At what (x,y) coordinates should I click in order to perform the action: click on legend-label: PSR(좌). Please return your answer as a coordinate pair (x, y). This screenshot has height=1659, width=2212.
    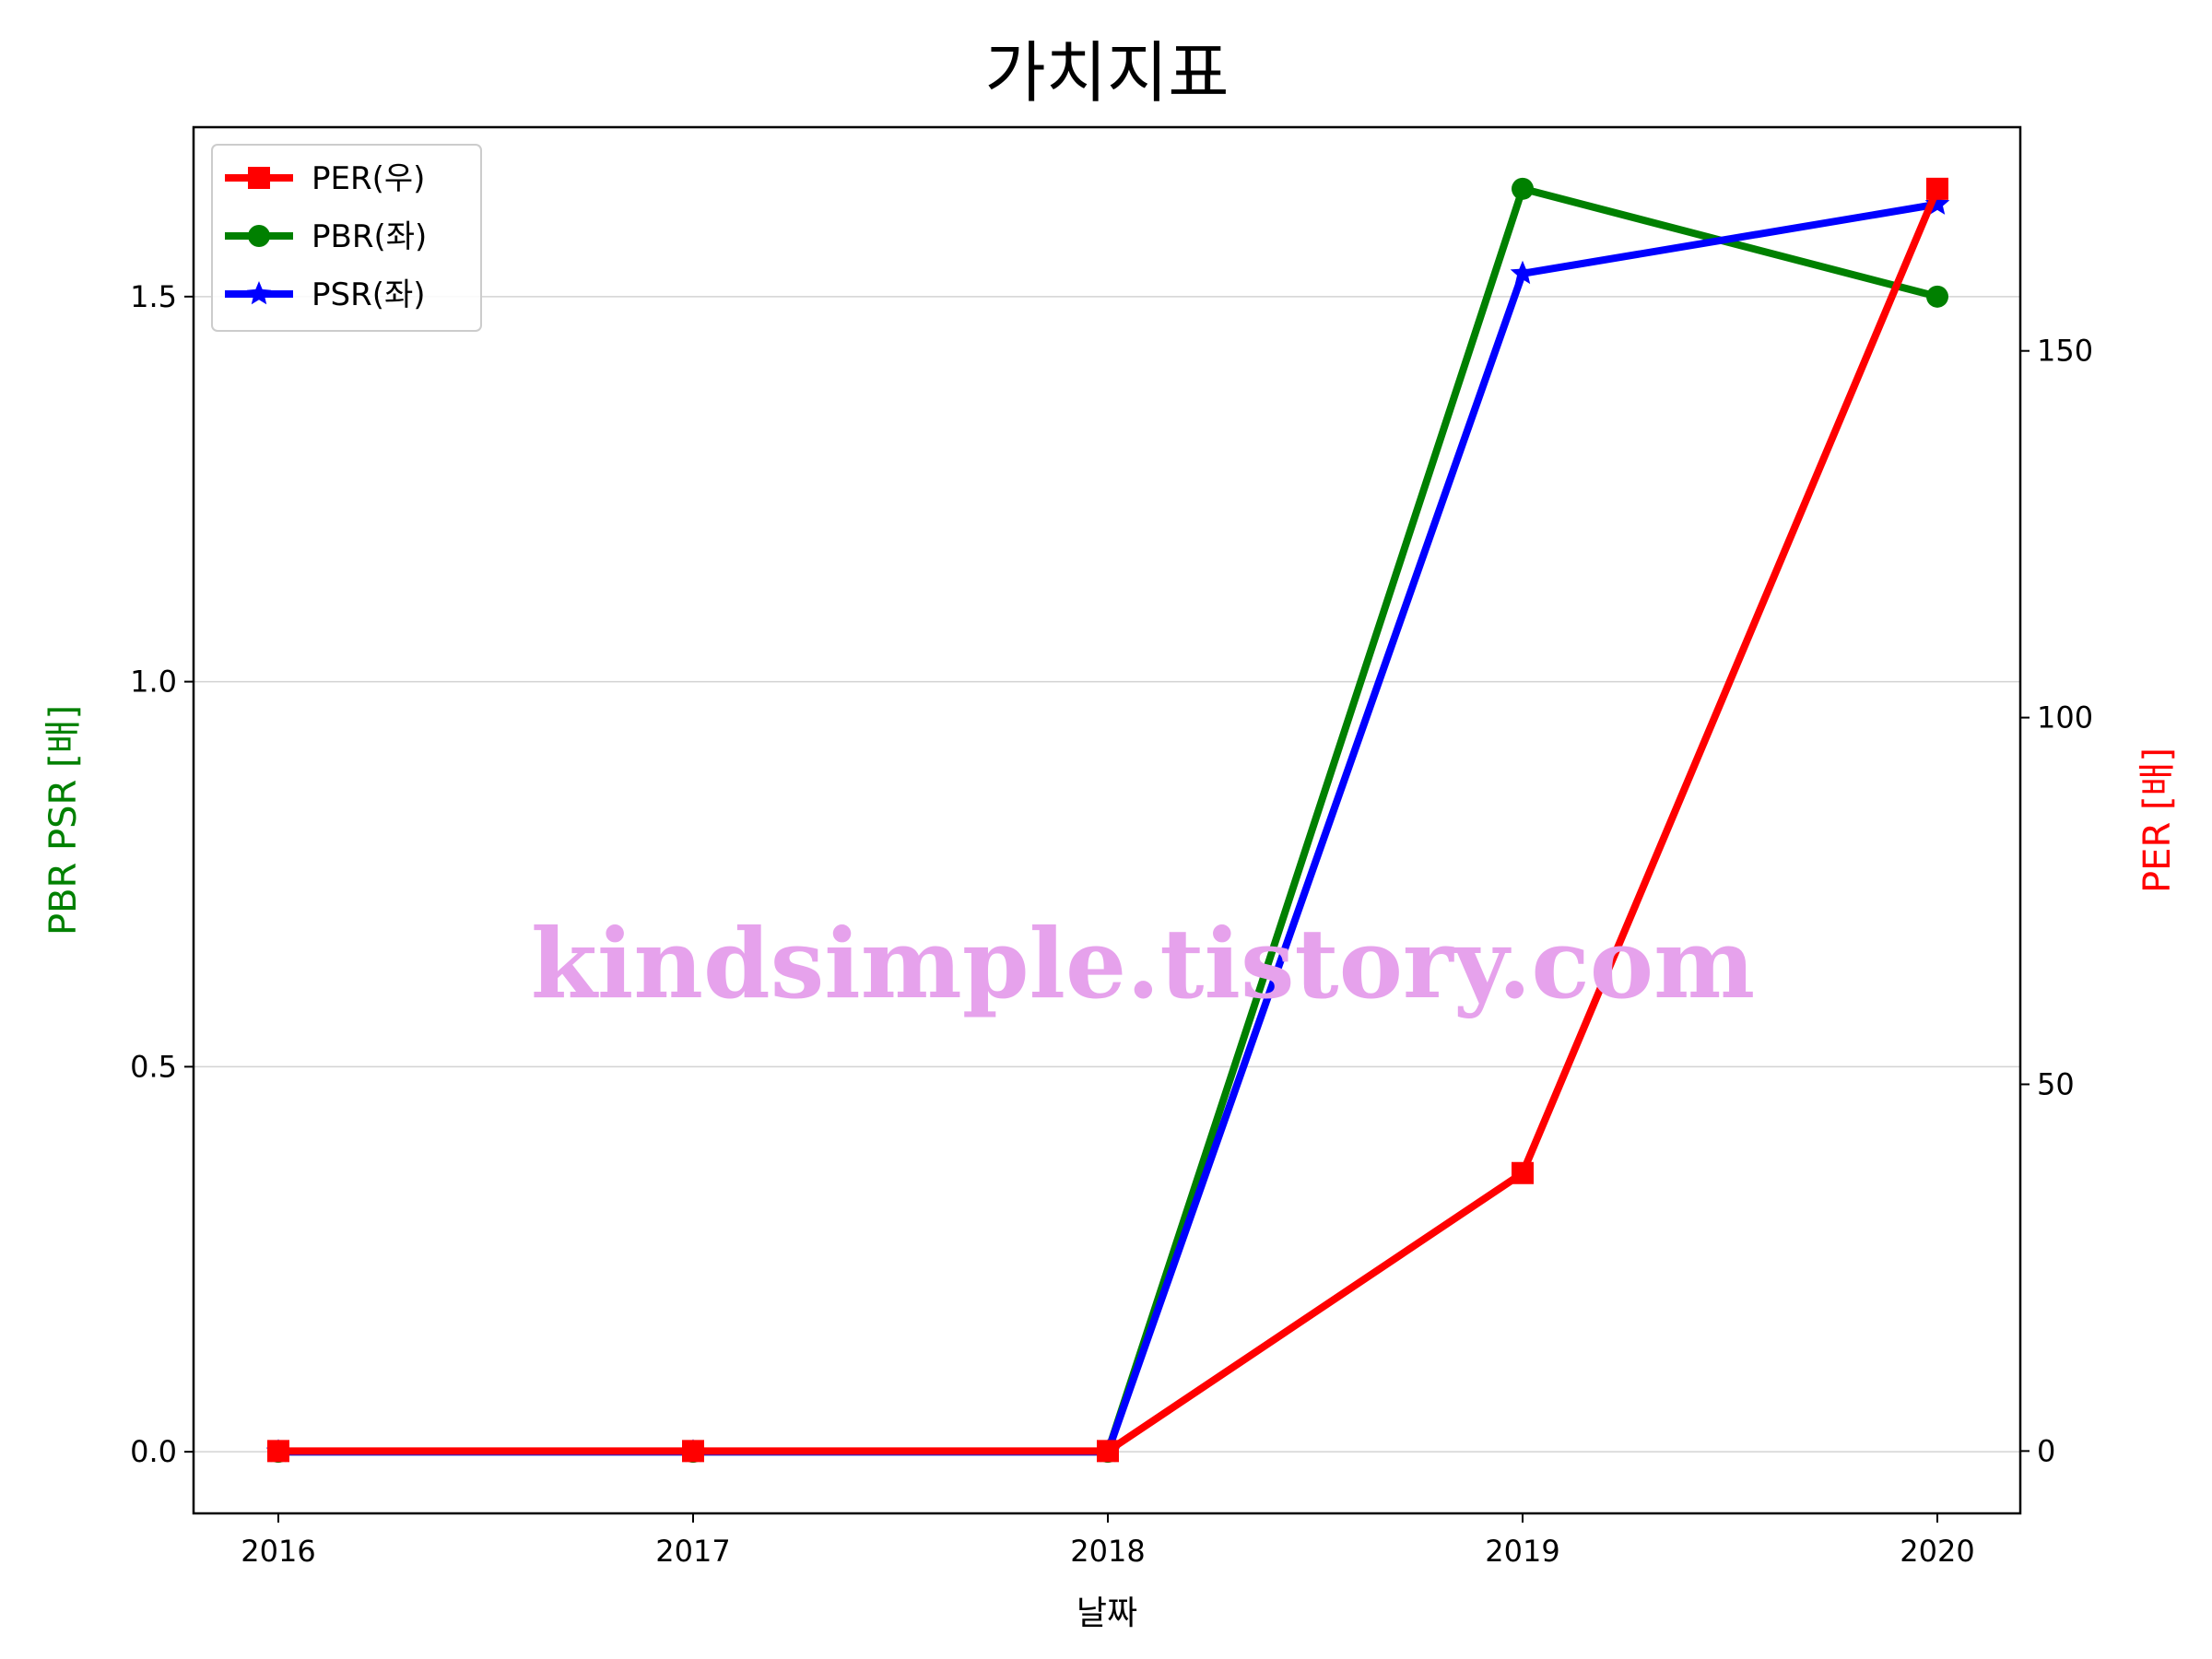
    Looking at the image, I should click on (369, 294).